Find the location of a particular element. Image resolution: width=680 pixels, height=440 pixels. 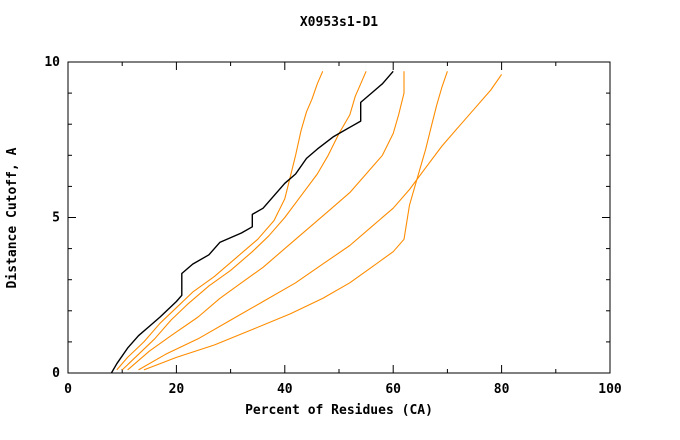

y-axis-label: Distance Cutoff, A is located at coordinates (12, 217).